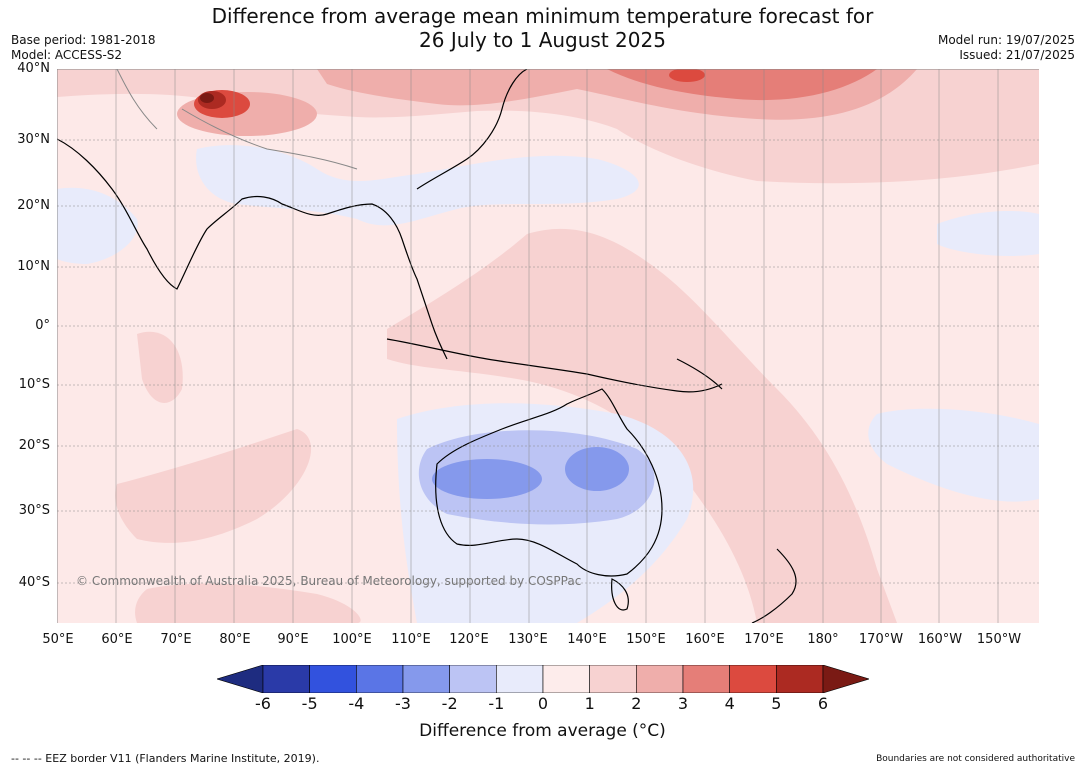 Image resolution: width=1085 pixels, height=770 pixels. What do you see at coordinates (213, 486) in the screenshot?
I see `anomaly-region-warm-southwest` at bounding box center [213, 486].